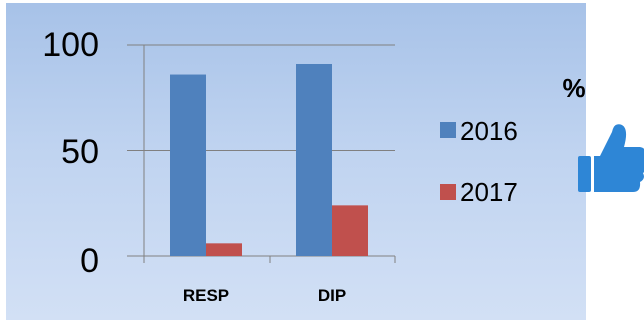 The height and width of the screenshot is (323, 644). What do you see at coordinates (573, 88) in the screenshot?
I see `unit-label: %` at bounding box center [573, 88].